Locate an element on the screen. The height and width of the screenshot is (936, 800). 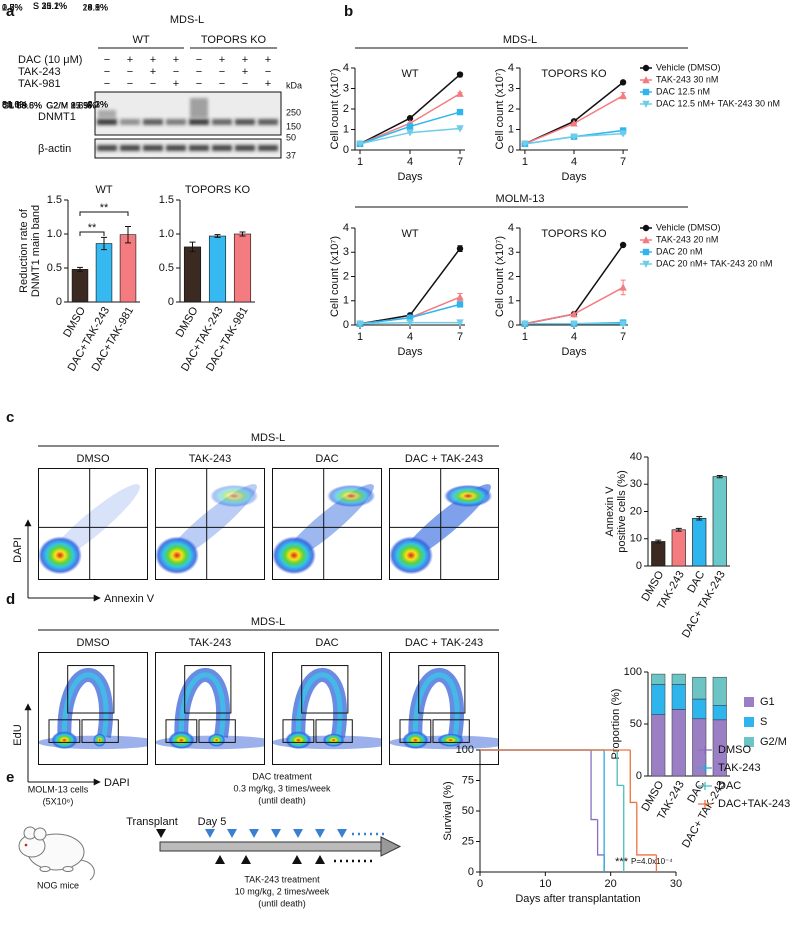
legend-label: DAC 20 nM is located at coordinates (679, 251).